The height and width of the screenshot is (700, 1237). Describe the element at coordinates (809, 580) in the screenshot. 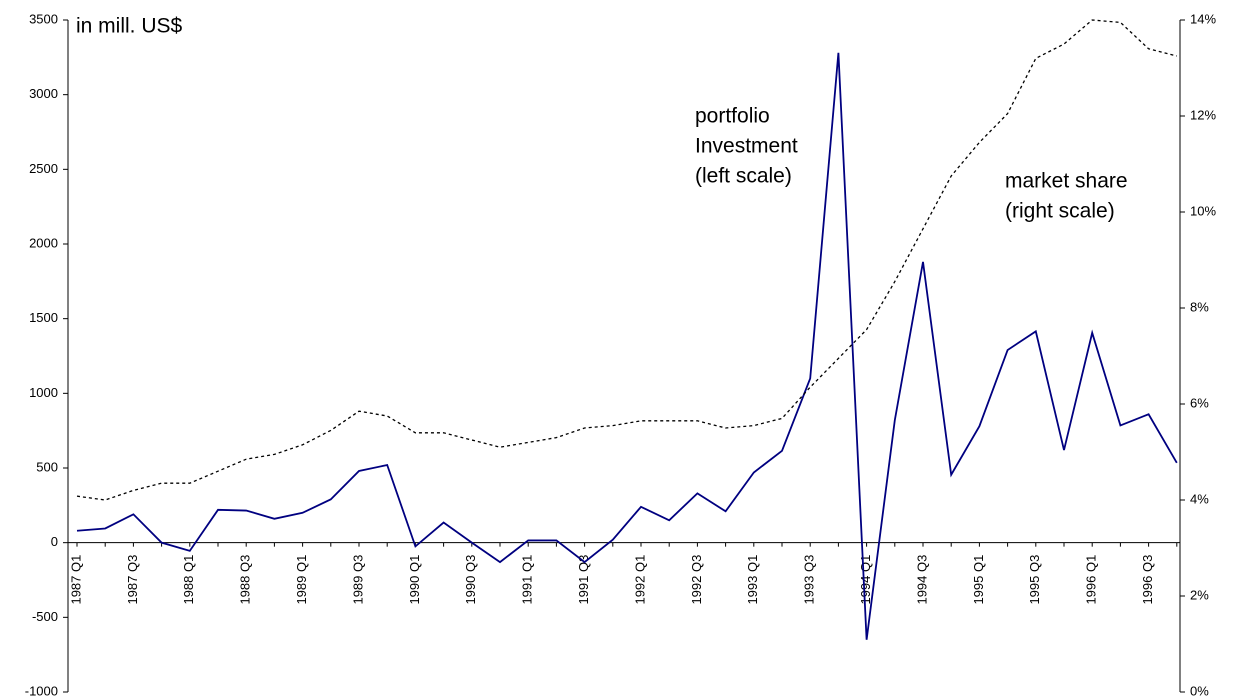

I see `x-tick-label: 1993 Q3` at that location.